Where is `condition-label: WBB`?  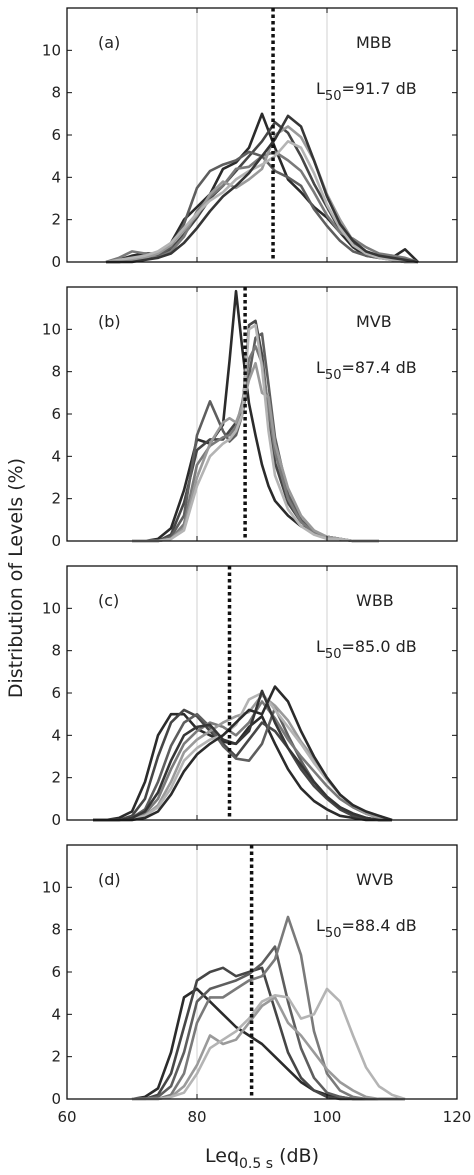 condition-label: WBB is located at coordinates (375, 600).